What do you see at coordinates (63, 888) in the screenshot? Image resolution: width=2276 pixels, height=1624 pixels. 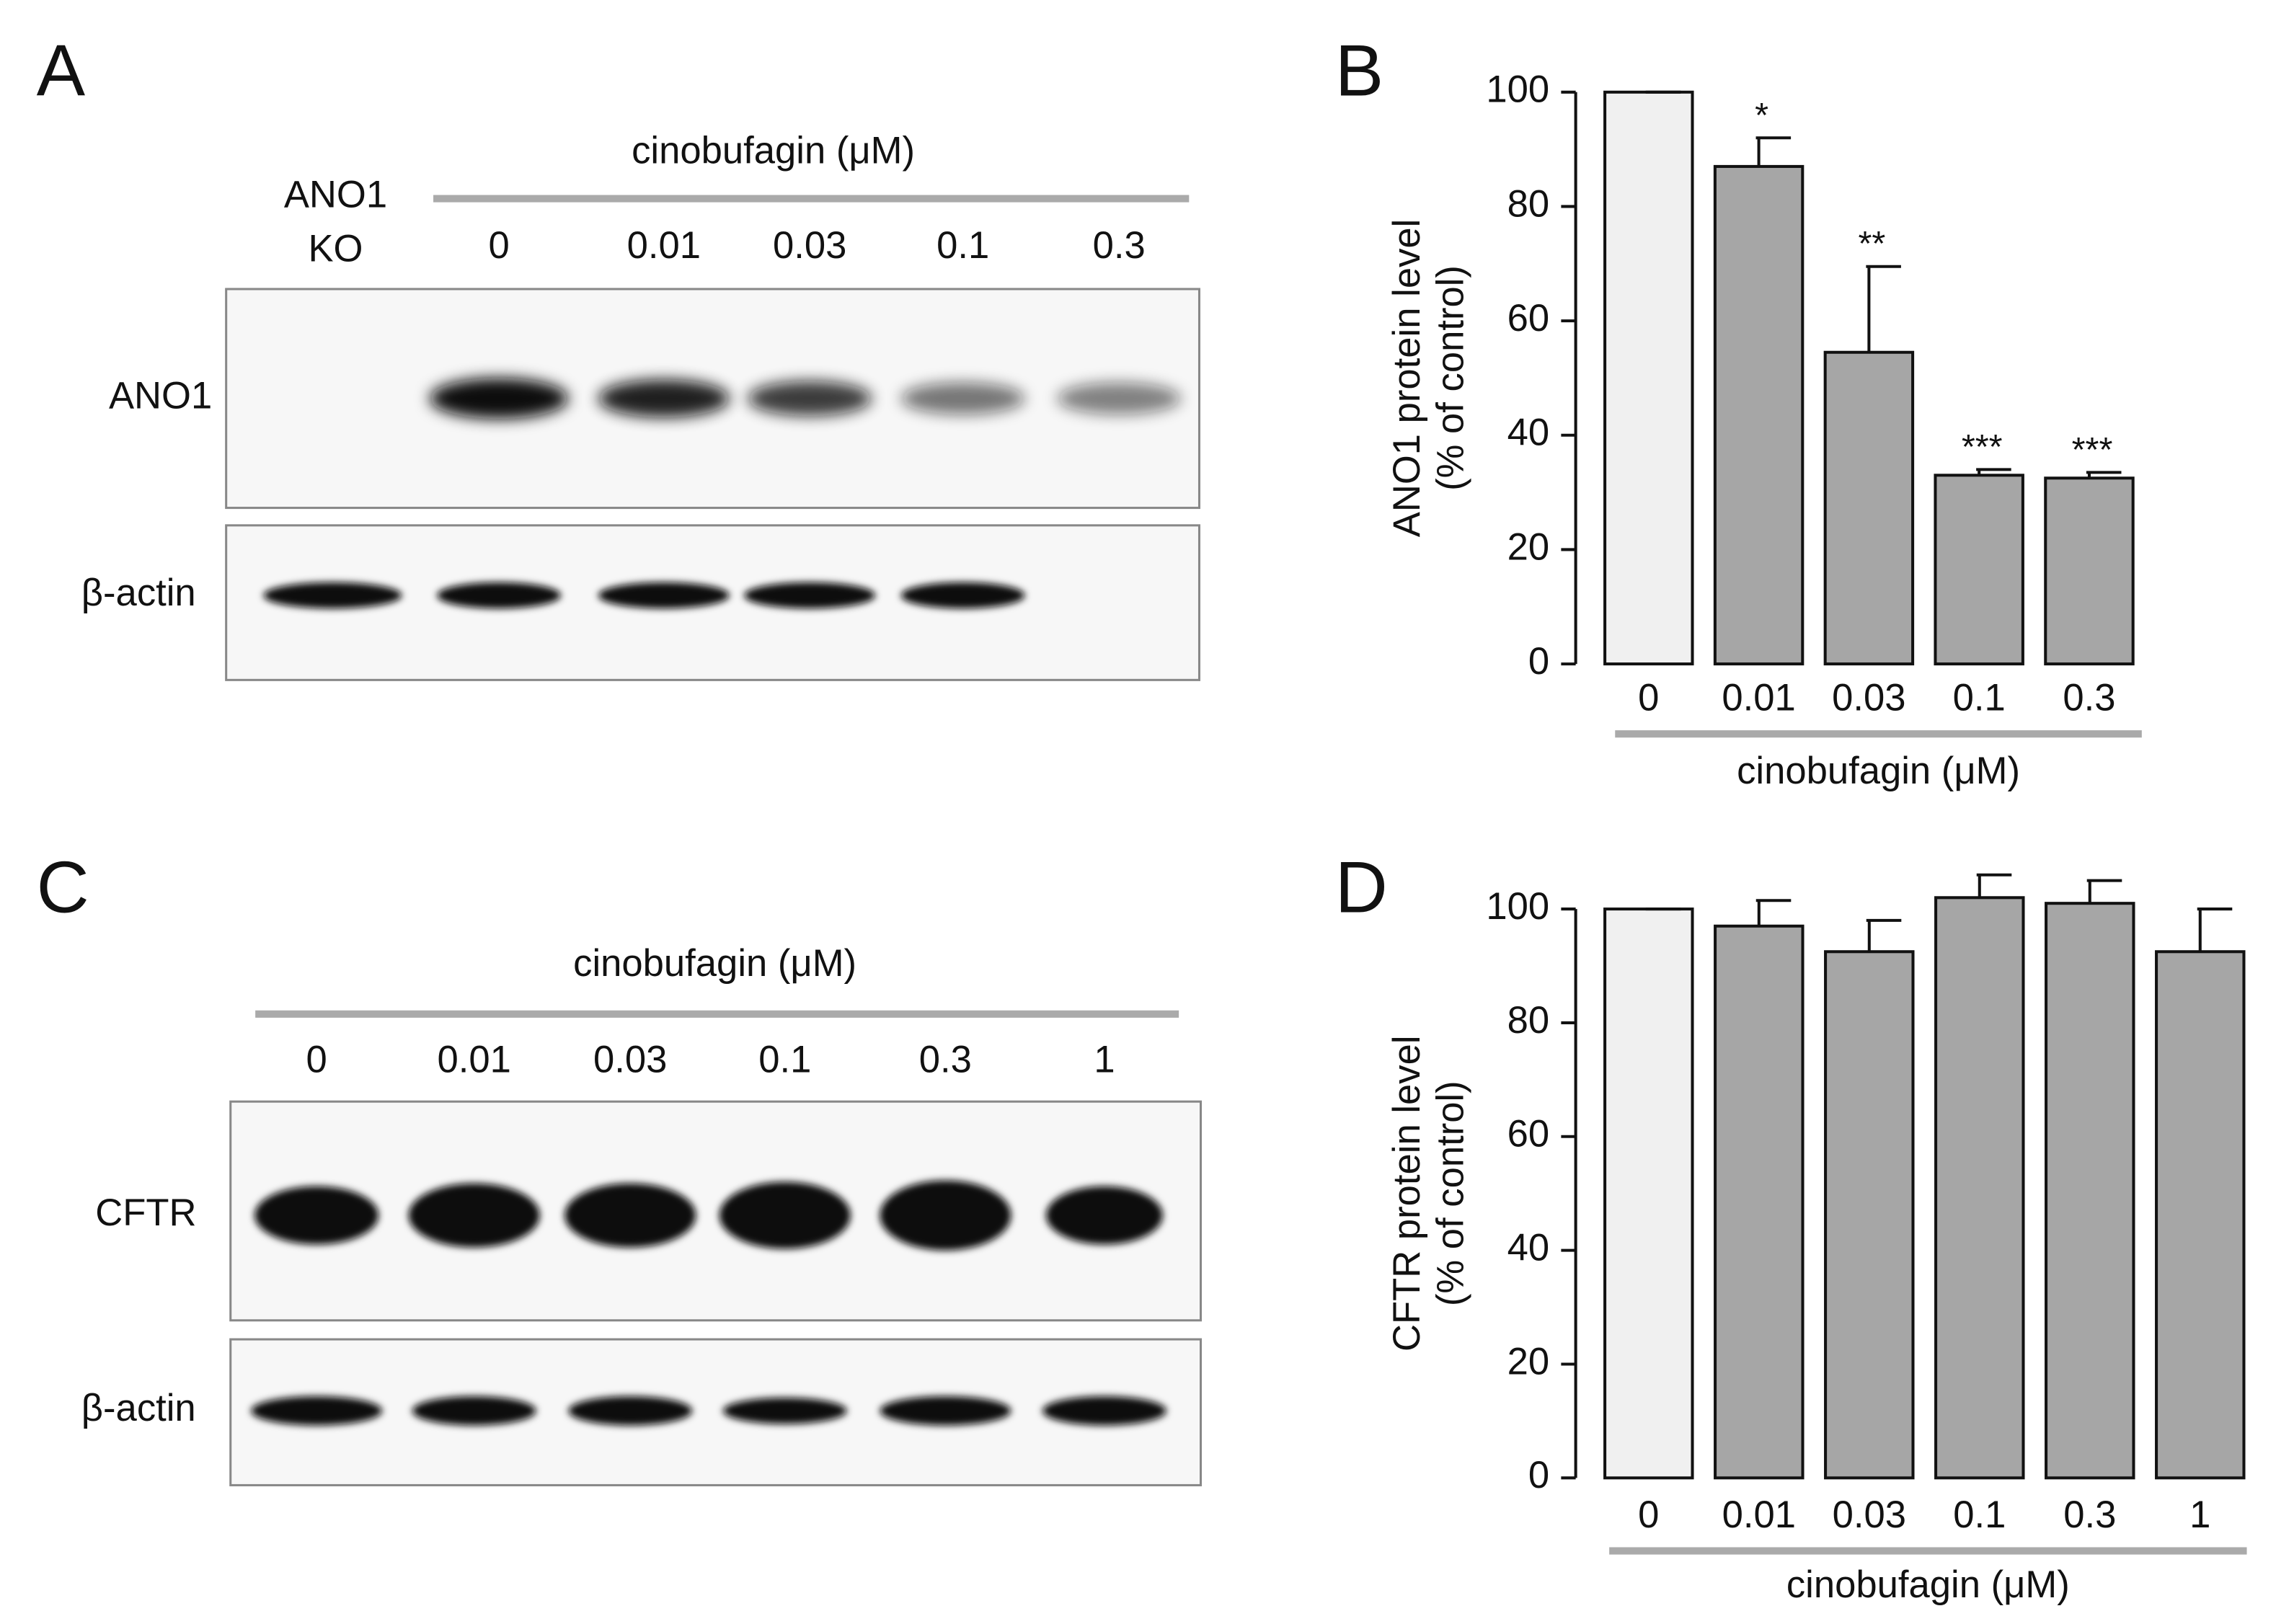 I see `panel-letter: C` at bounding box center [63, 888].